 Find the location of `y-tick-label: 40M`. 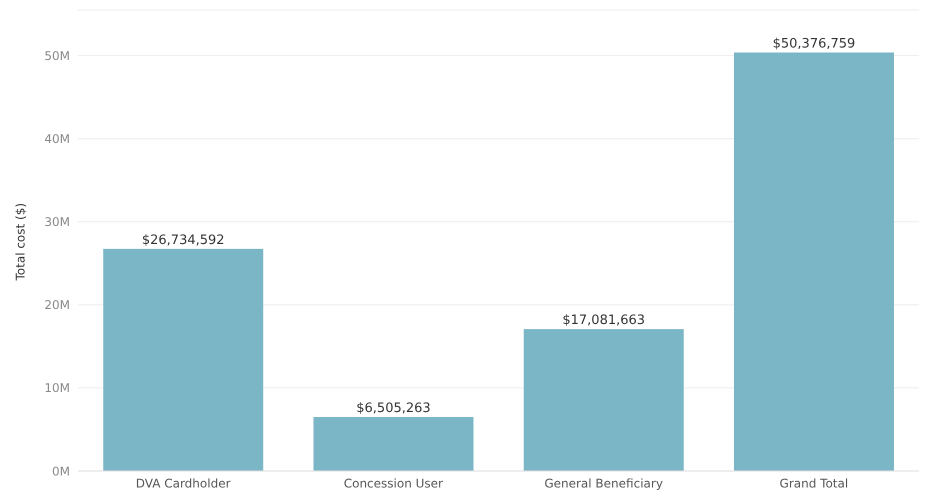

y-tick-label: 40M is located at coordinates (57, 139).